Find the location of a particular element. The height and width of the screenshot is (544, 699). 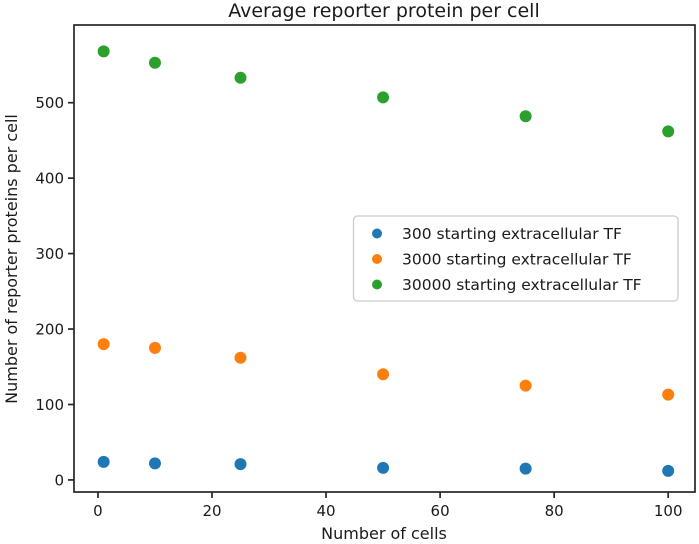

y-tick-label: 0 is located at coordinates (59, 480).